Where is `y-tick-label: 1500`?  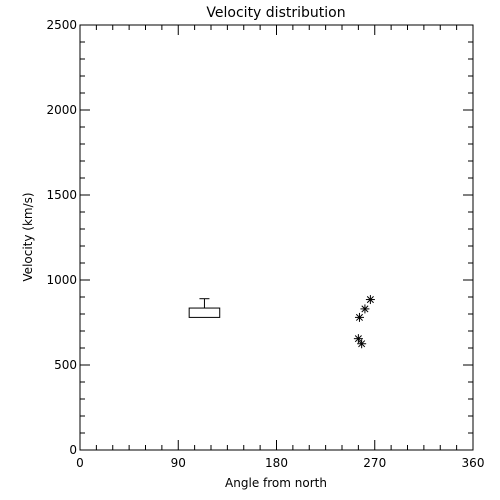
y-tick-label: 1500 is located at coordinates (61, 195).